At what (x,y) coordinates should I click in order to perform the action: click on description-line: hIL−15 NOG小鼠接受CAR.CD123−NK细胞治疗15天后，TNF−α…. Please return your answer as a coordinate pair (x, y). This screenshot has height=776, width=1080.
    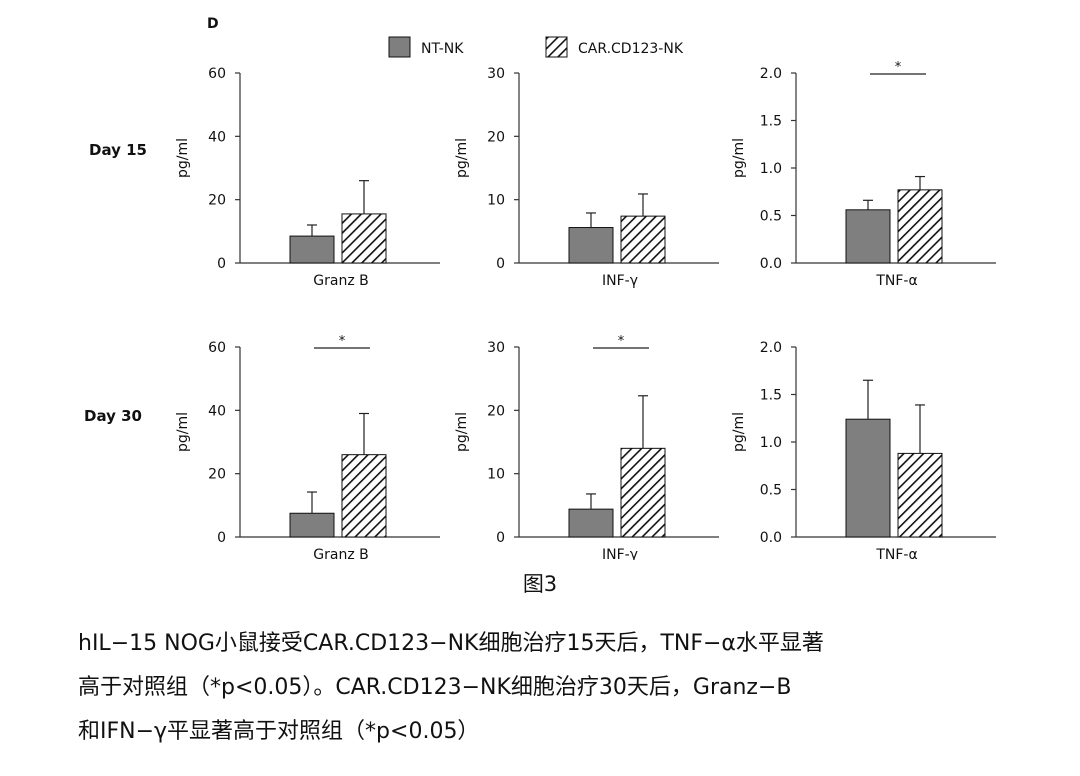
    Looking at the image, I should click on (451, 643).